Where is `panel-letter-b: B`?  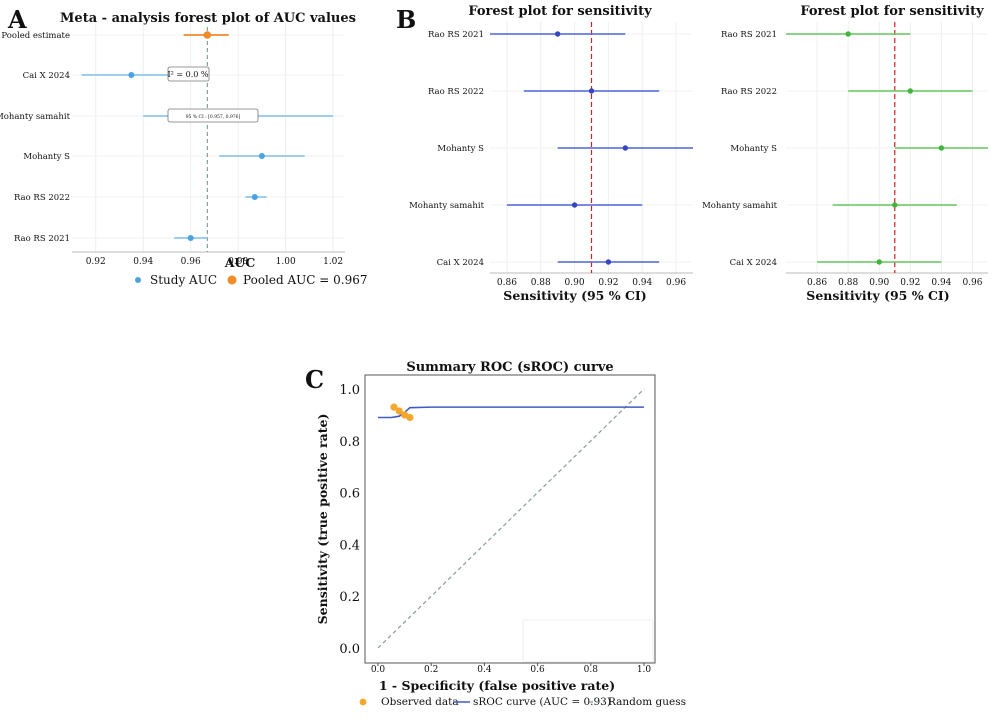 panel-letter-b: B is located at coordinates (406, 19).